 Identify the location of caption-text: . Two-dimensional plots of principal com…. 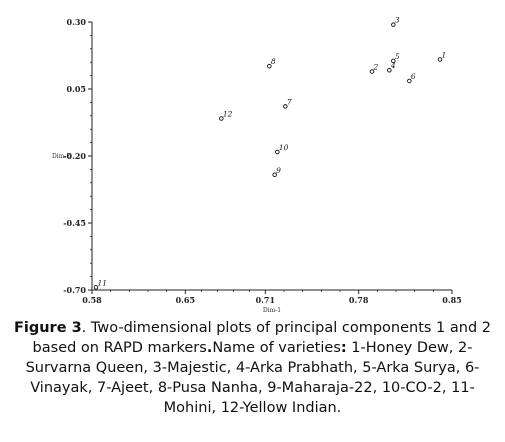
(262, 338).